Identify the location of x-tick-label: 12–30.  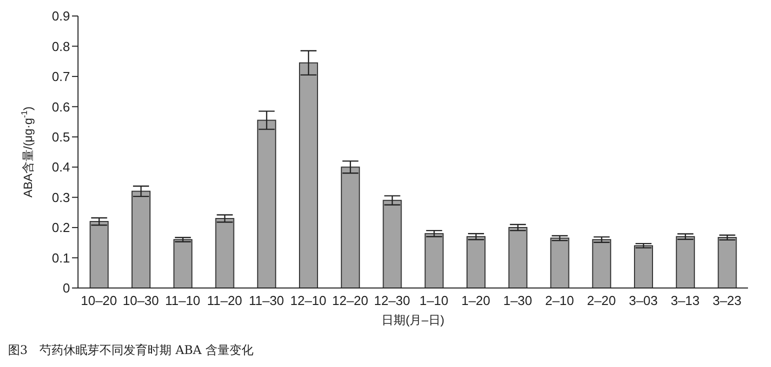
(392, 300).